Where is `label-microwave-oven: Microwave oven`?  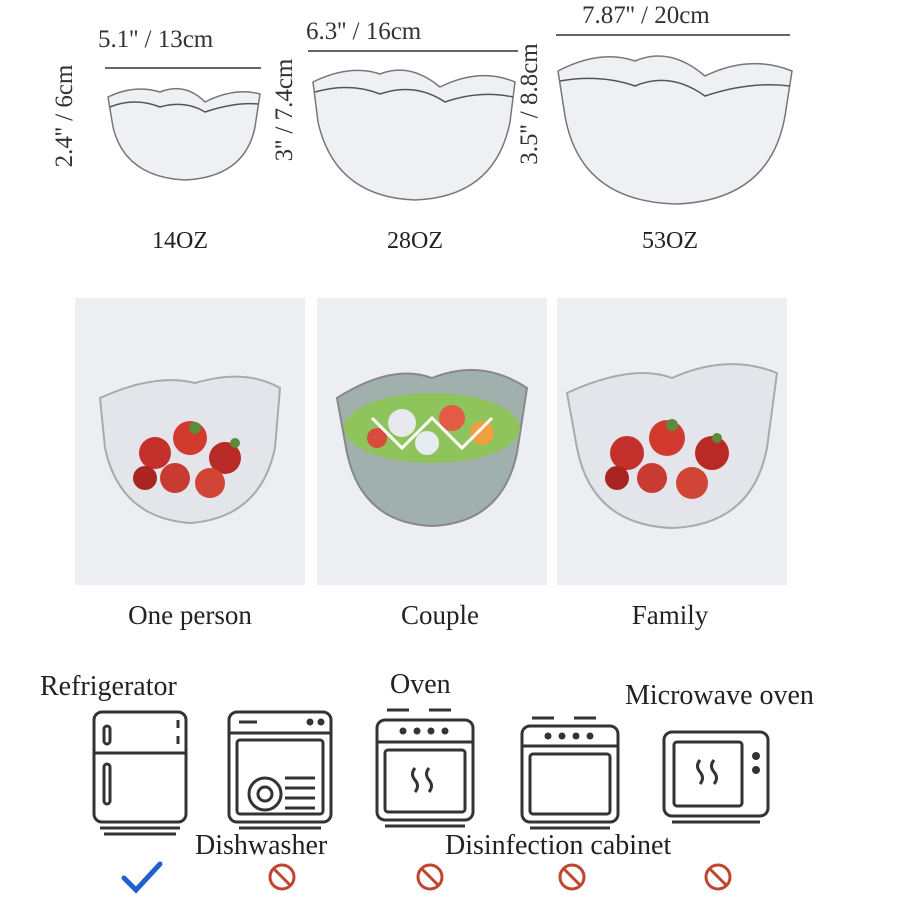
label-microwave-oven: Microwave oven is located at coordinates (719, 695).